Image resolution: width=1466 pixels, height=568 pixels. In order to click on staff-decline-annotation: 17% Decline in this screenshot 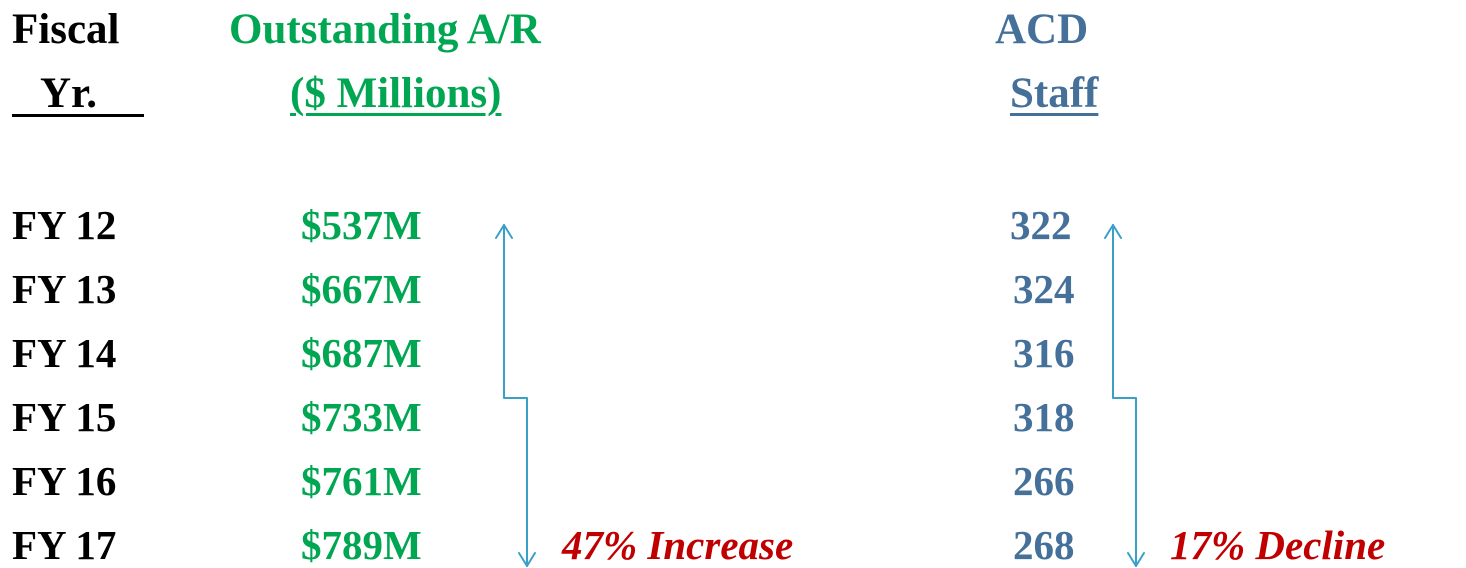, I will do `click(1278, 545)`.